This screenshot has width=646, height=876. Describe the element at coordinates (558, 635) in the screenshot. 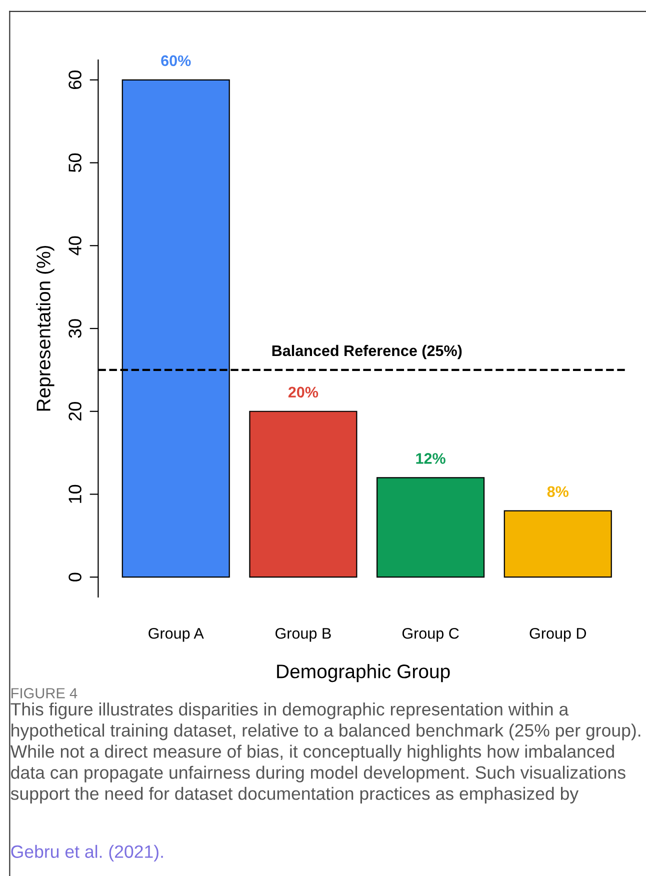

I see `x-tick-label: Group D` at that location.